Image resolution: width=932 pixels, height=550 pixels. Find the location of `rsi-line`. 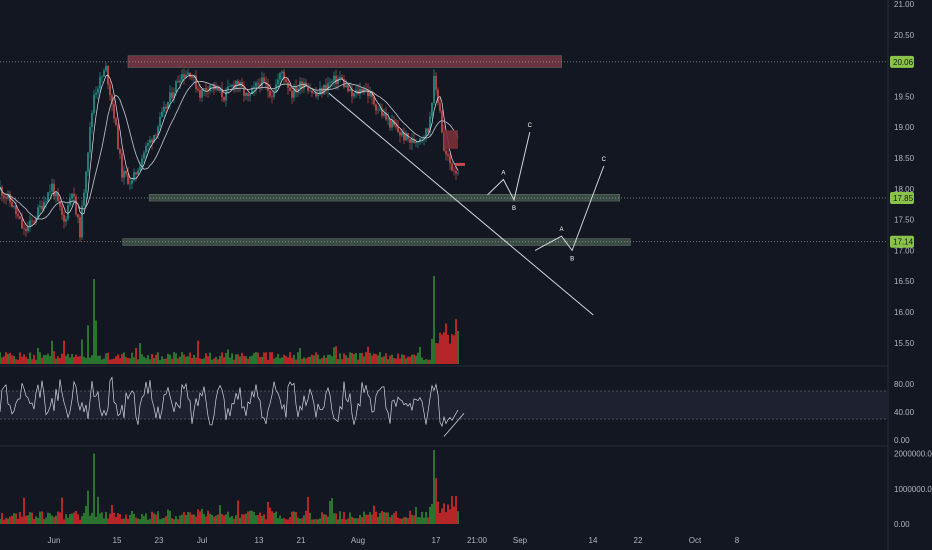

rsi-line is located at coordinates (229, 402).